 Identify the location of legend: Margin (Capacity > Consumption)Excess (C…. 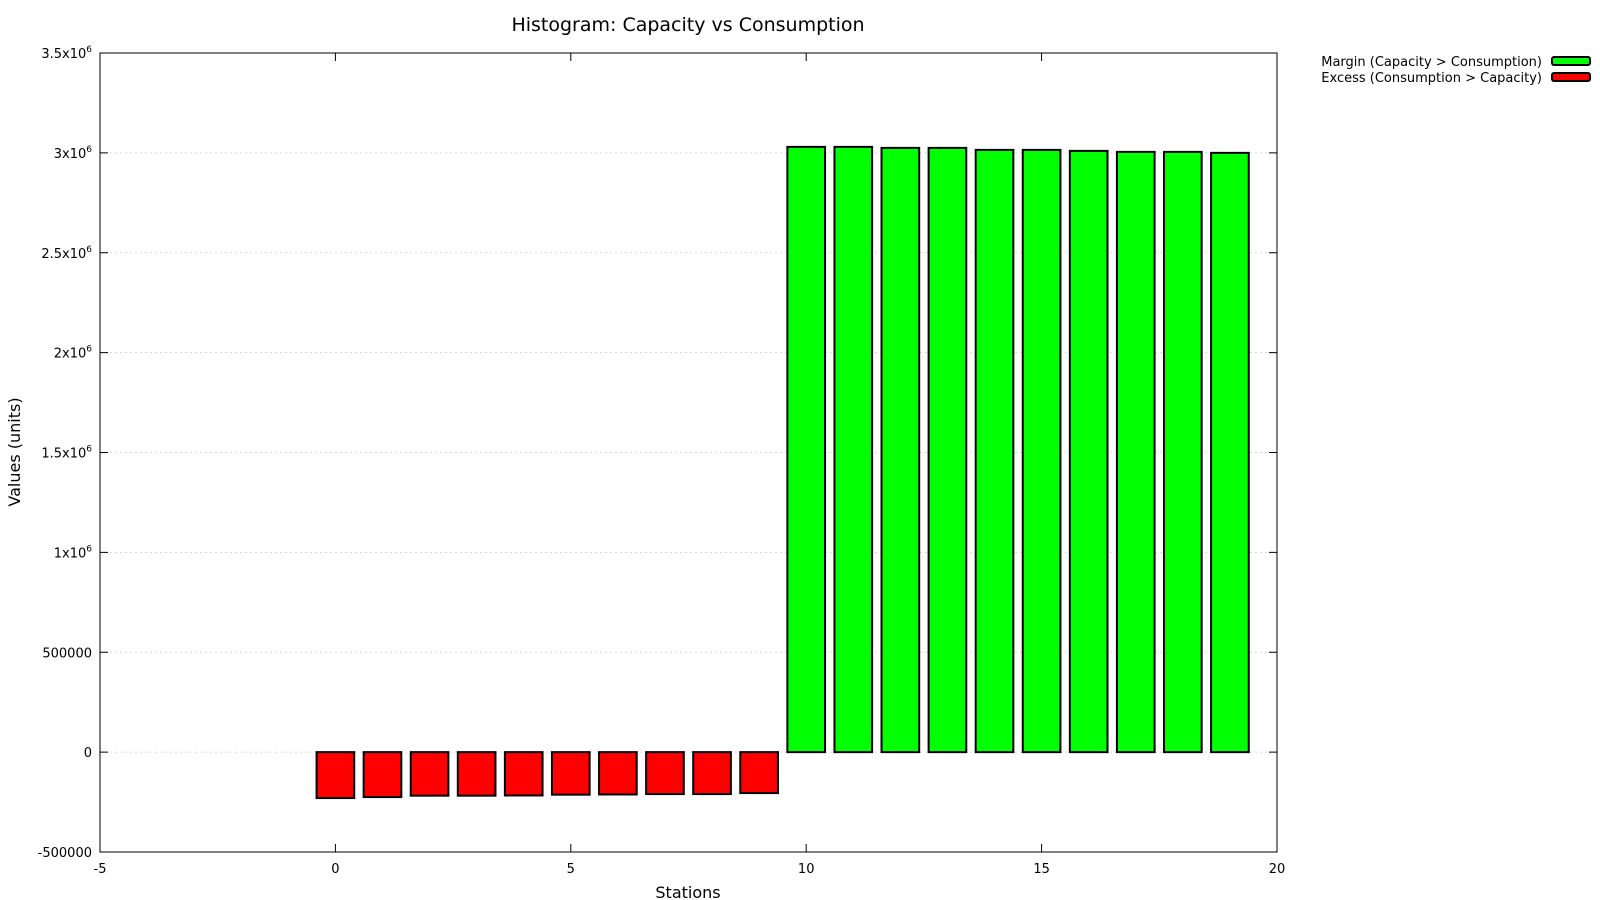
(1456, 70).